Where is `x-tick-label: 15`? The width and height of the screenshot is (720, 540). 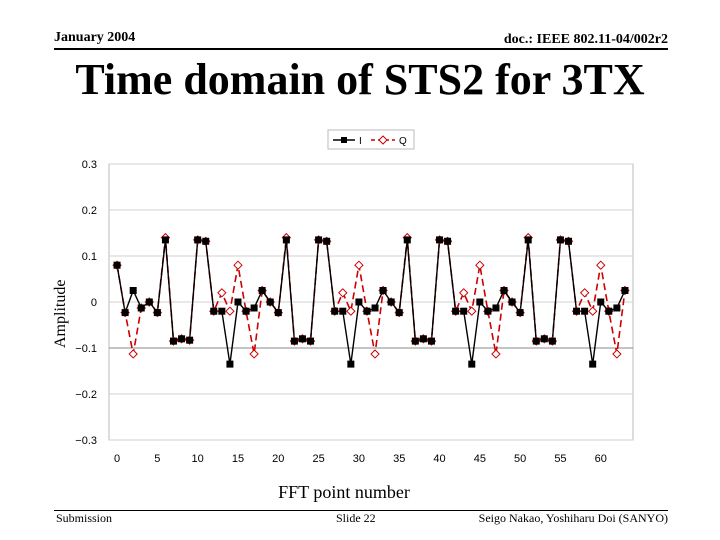 x-tick-label: 15 is located at coordinates (238, 459).